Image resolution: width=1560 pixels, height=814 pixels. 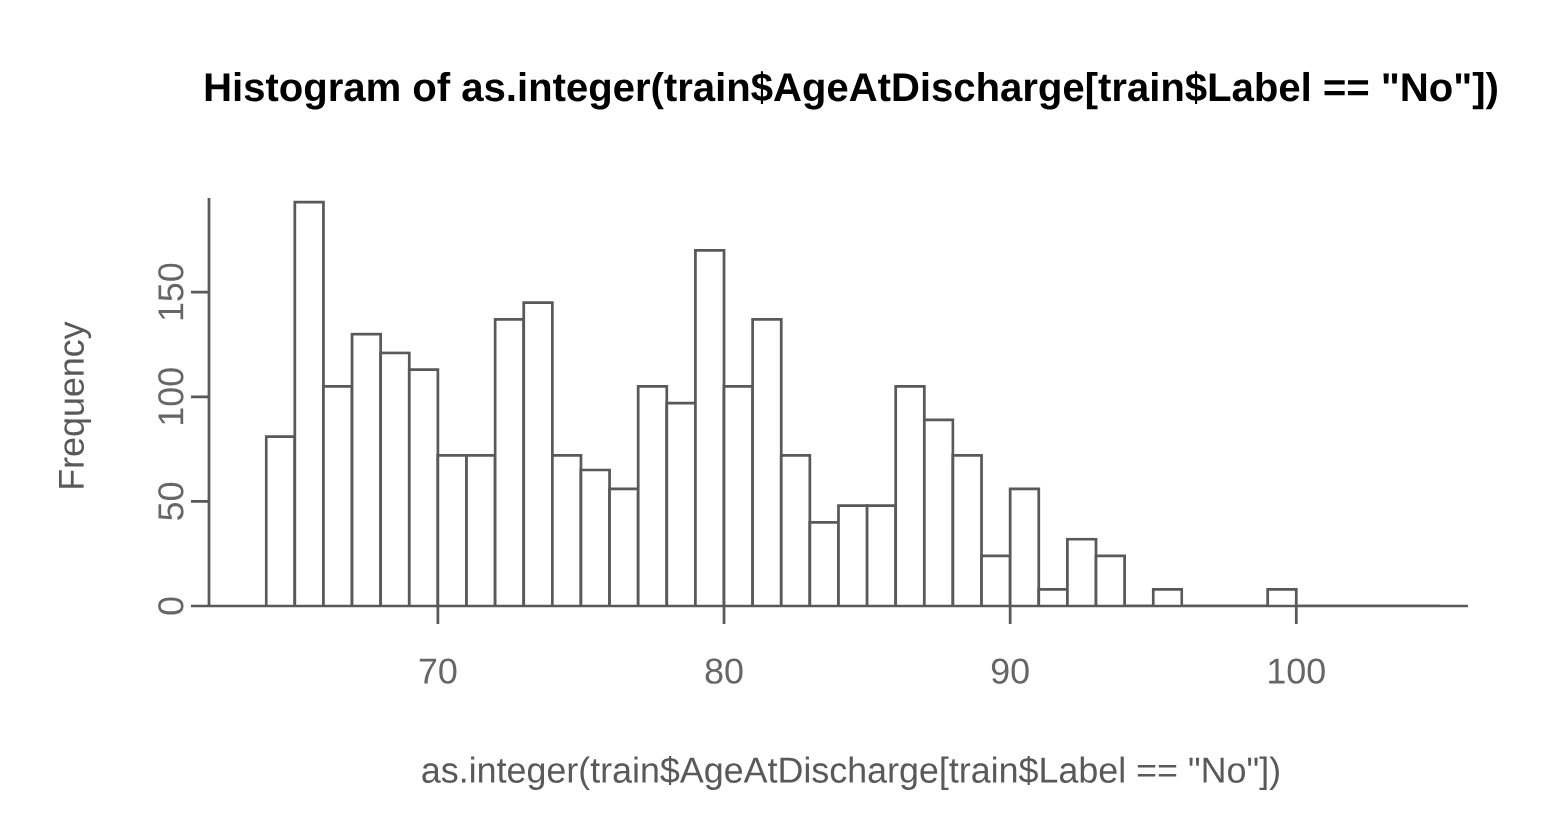 What do you see at coordinates (1010, 671) in the screenshot?
I see `x-tick-label: 90` at bounding box center [1010, 671].